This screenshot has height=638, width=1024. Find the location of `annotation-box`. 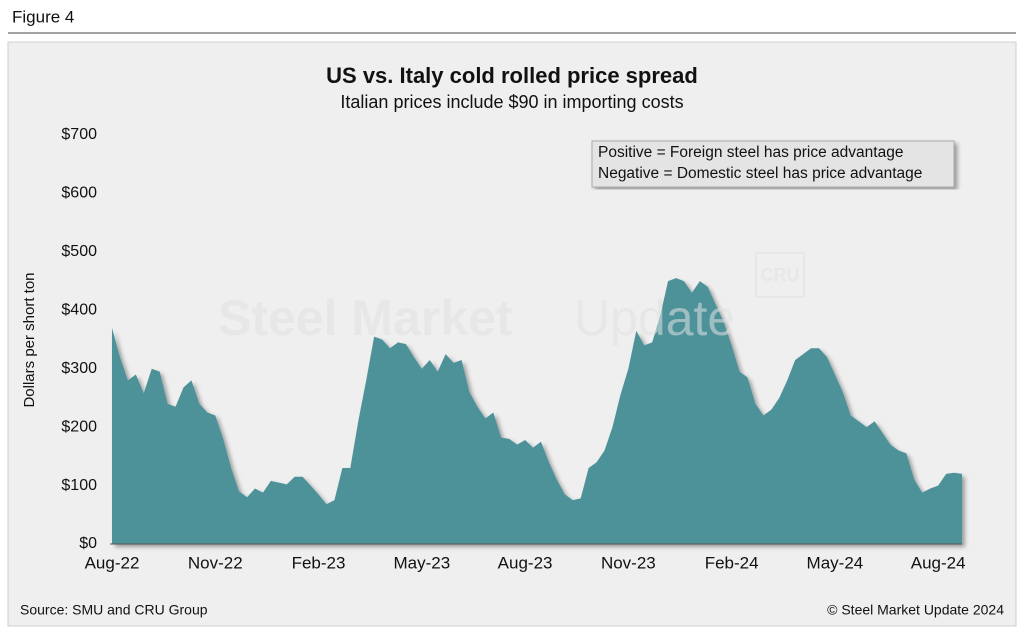

annotation-box is located at coordinates (773, 164).